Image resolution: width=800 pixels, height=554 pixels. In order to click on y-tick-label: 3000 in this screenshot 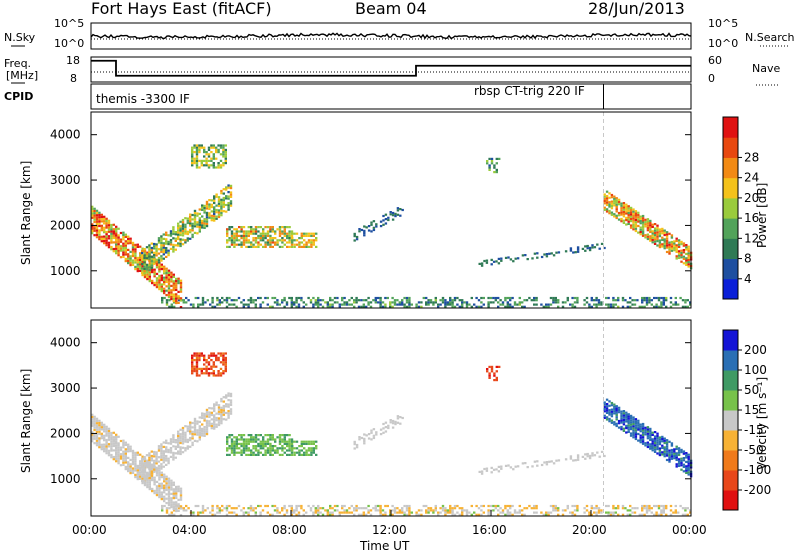, I will do `click(65, 180)`.